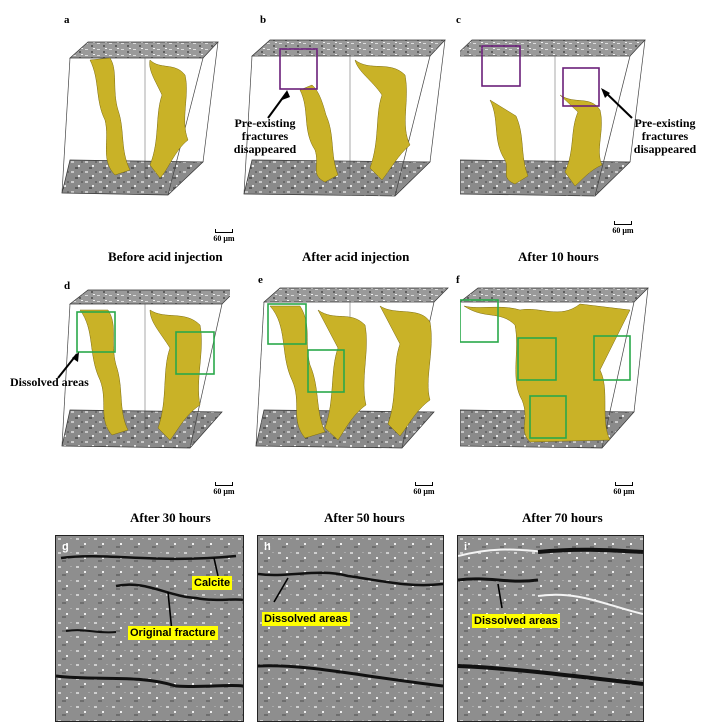 The height and width of the screenshot is (724, 703). I want to click on slice-h: h Dissolved areas, so click(350, 628).